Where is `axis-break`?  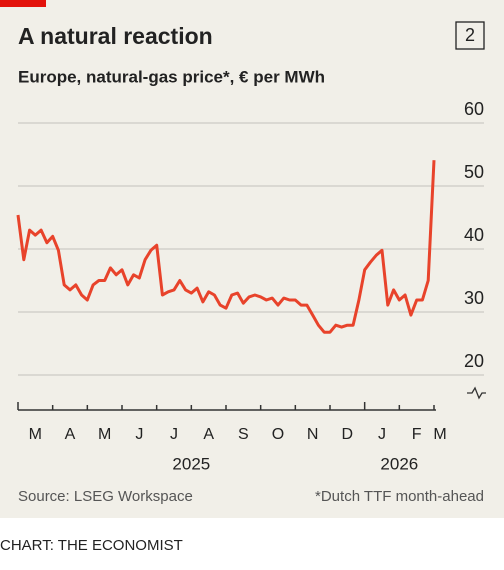 axis-break is located at coordinates (476, 393).